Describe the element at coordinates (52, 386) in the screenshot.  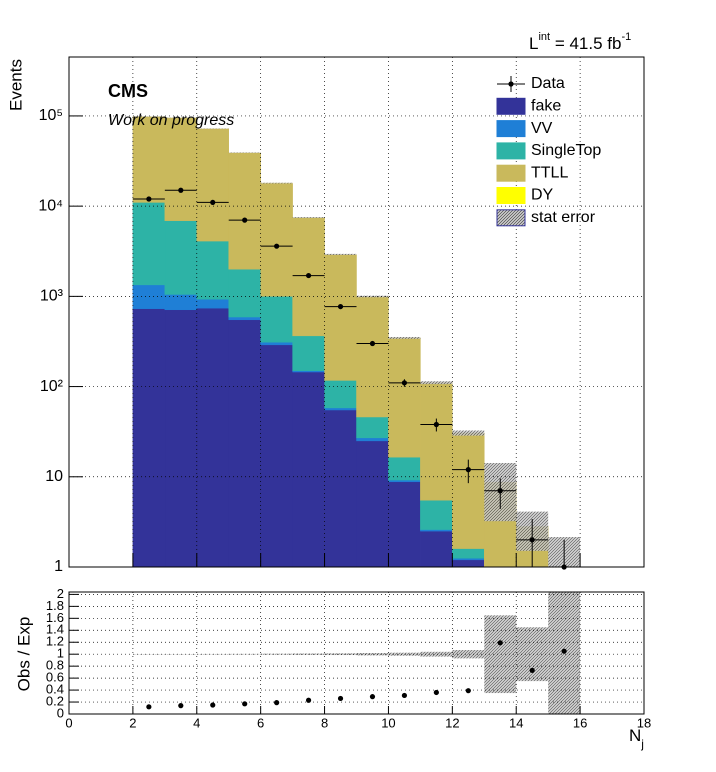
I see `y-tick-label: 10²` at that location.